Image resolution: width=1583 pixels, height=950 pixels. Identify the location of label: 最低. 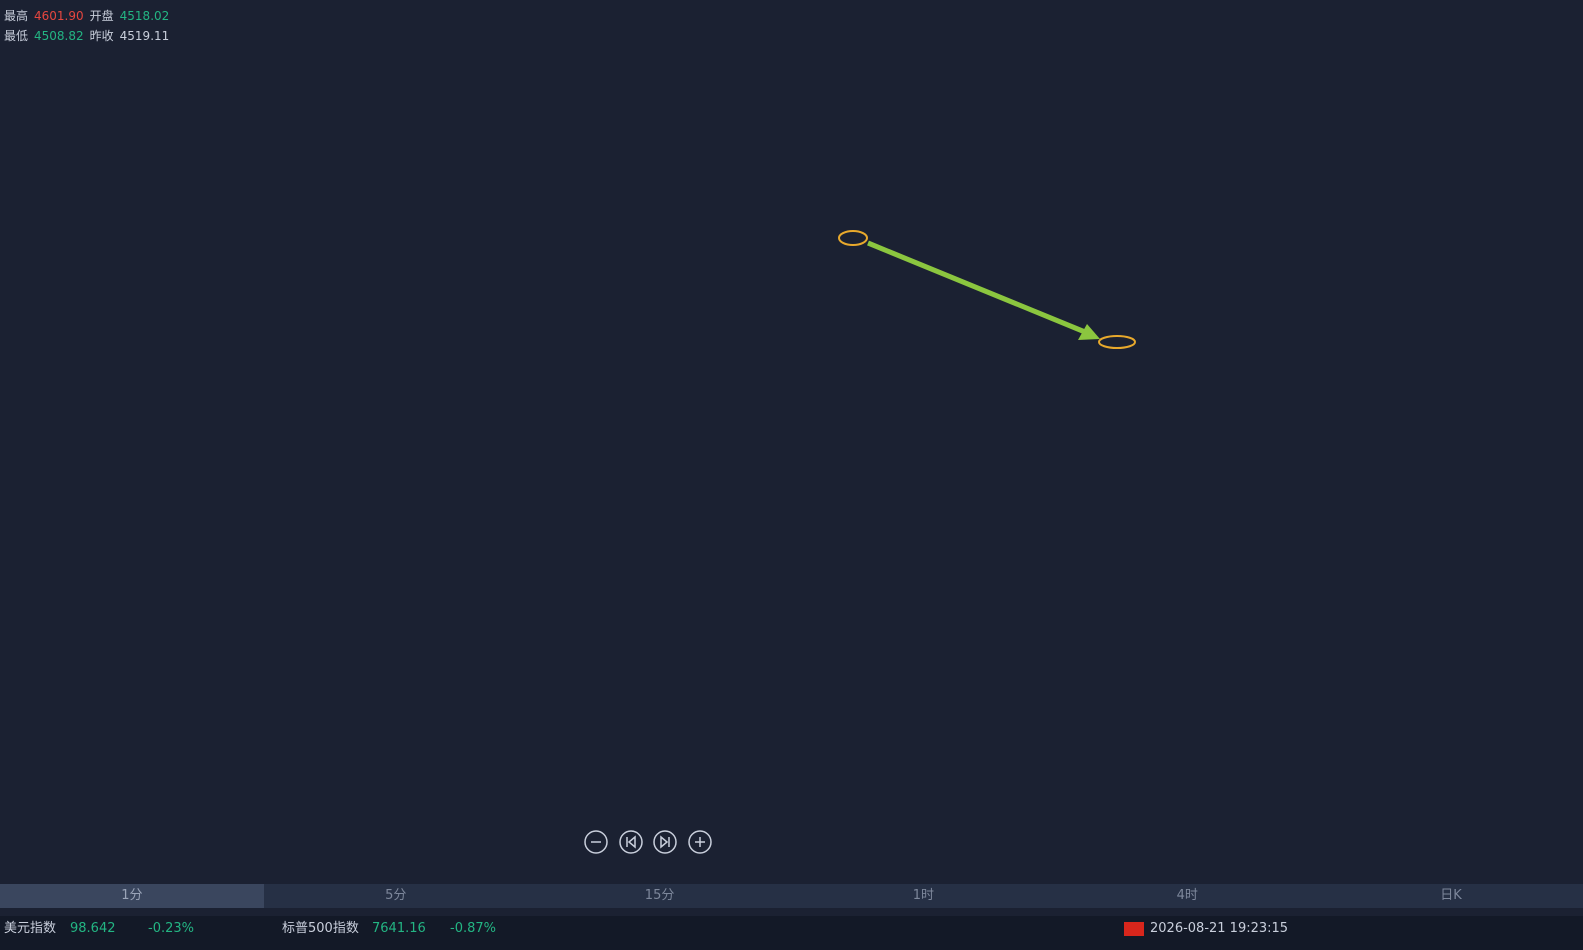
(16, 36).